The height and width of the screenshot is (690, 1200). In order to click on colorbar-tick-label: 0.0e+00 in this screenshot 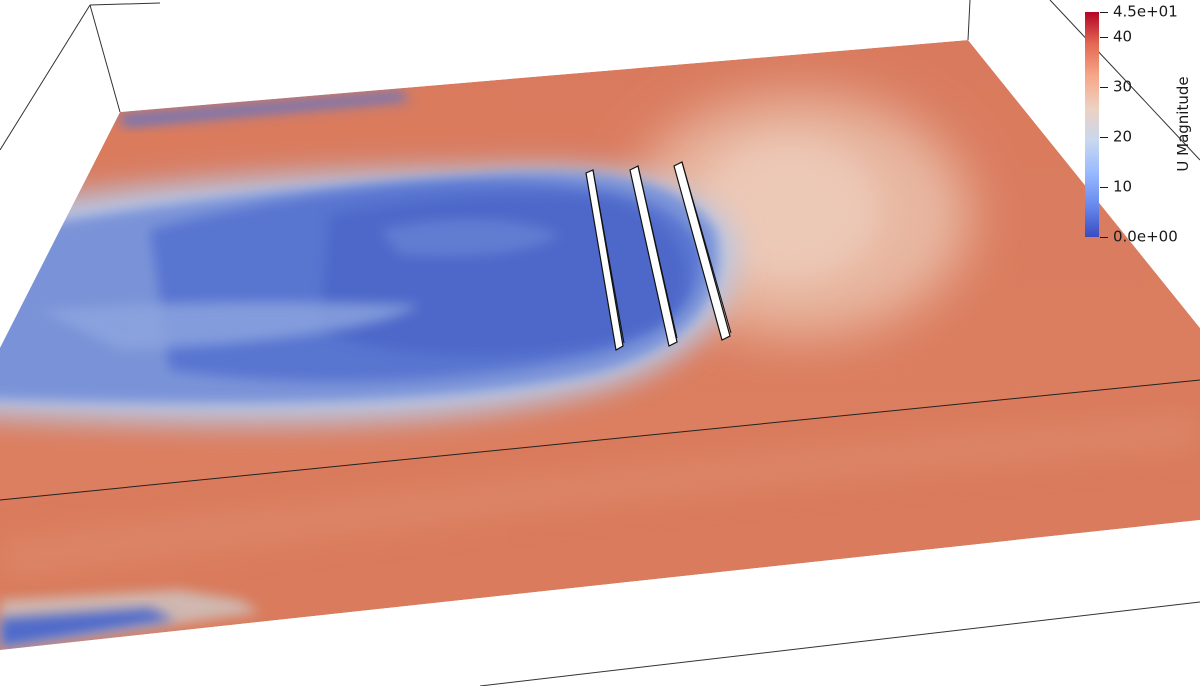, I will do `click(1145, 236)`.